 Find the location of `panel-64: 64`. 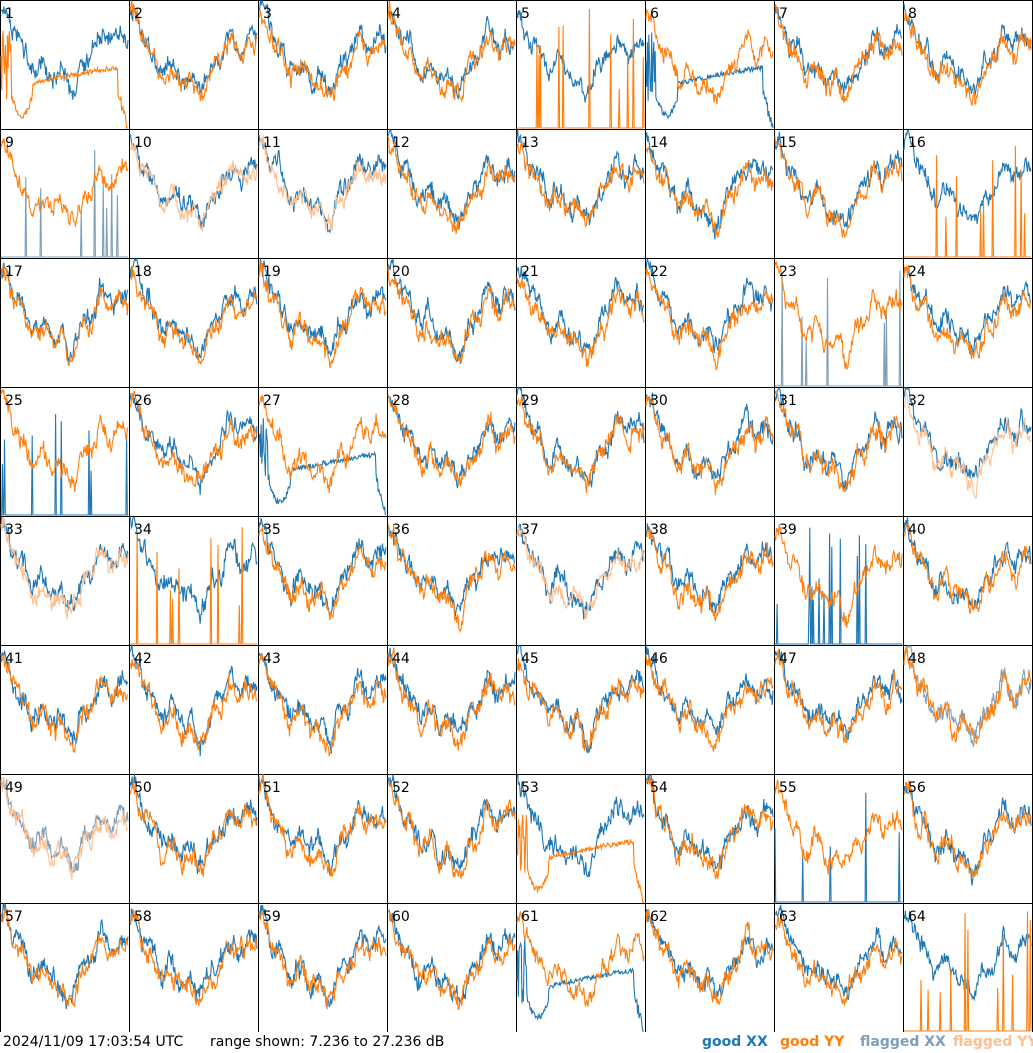

panel-64: 64 is located at coordinates (968, 967).